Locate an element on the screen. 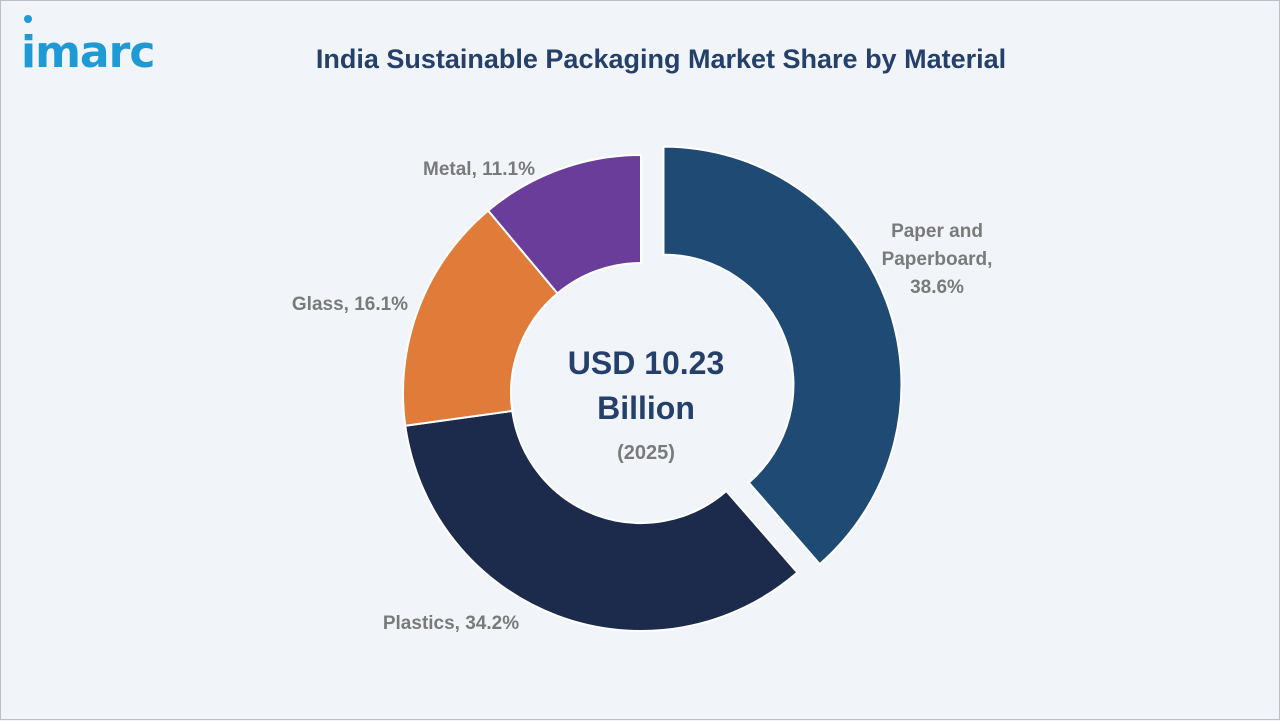  slice-glass is located at coordinates (480, 318).